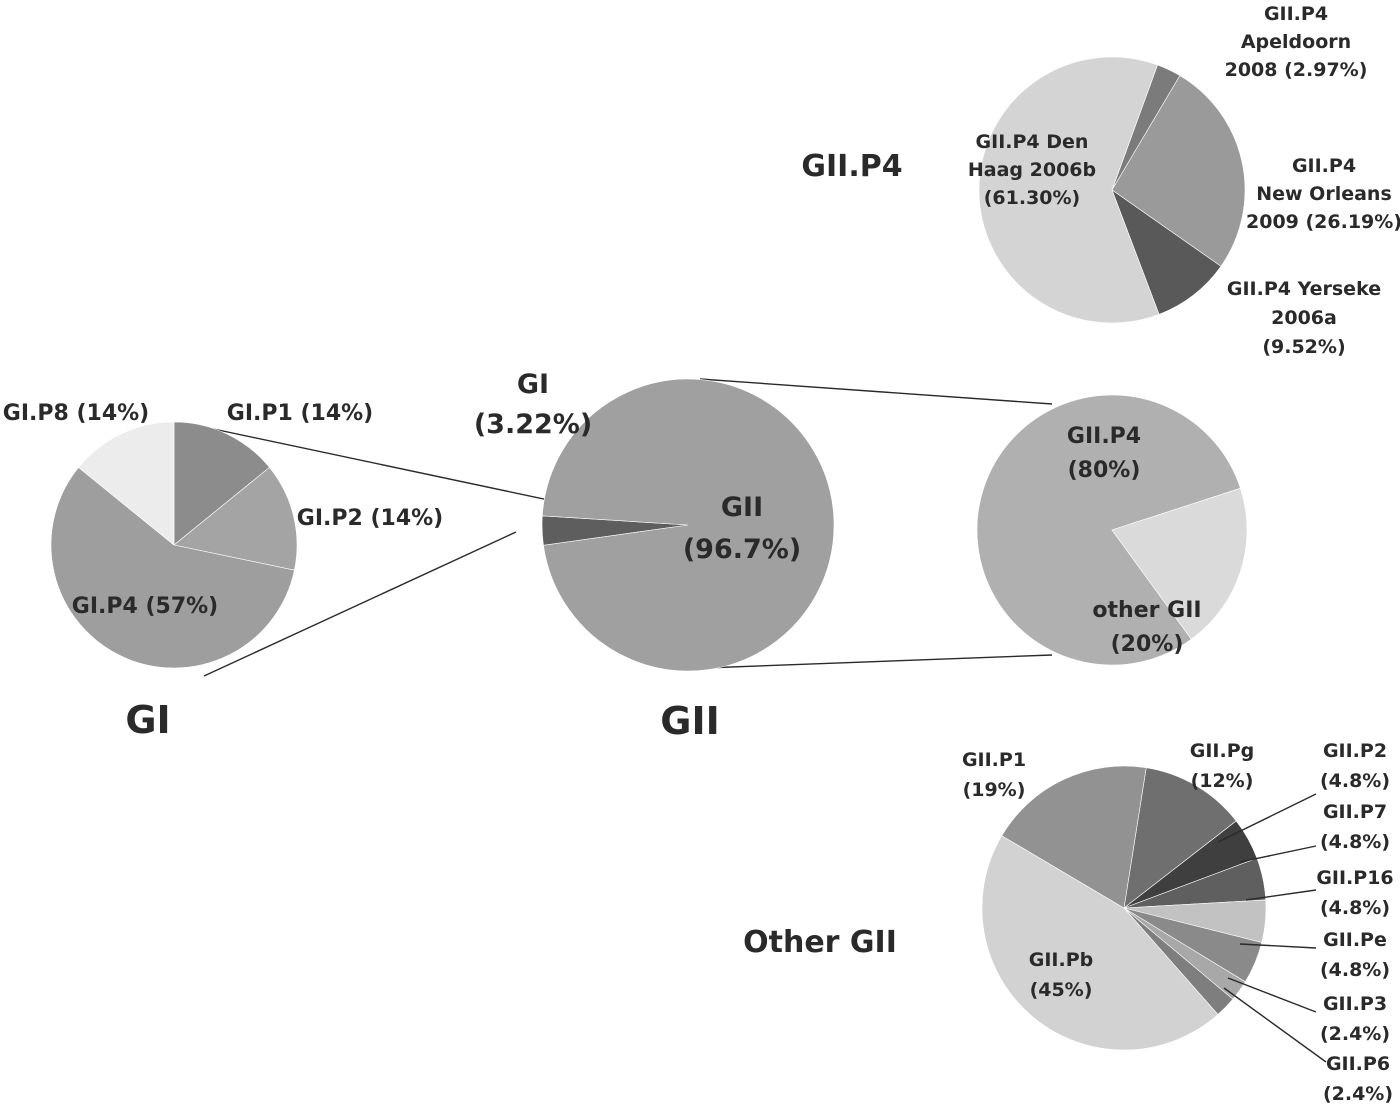 This screenshot has width=1400, height=1106. Describe the element at coordinates (1272, 995) in the screenshot. I see `leader-gii-p3` at that location.